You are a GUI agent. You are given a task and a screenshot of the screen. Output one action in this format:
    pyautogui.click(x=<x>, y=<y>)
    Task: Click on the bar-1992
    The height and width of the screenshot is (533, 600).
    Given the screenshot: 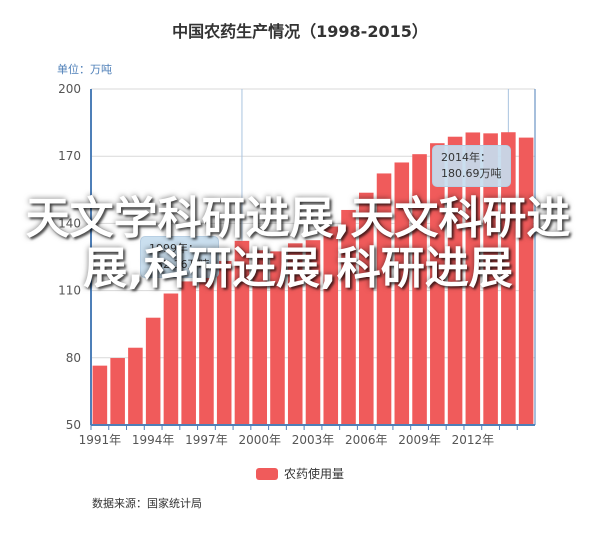 What is the action you would take?
    pyautogui.click(x=117, y=391)
    